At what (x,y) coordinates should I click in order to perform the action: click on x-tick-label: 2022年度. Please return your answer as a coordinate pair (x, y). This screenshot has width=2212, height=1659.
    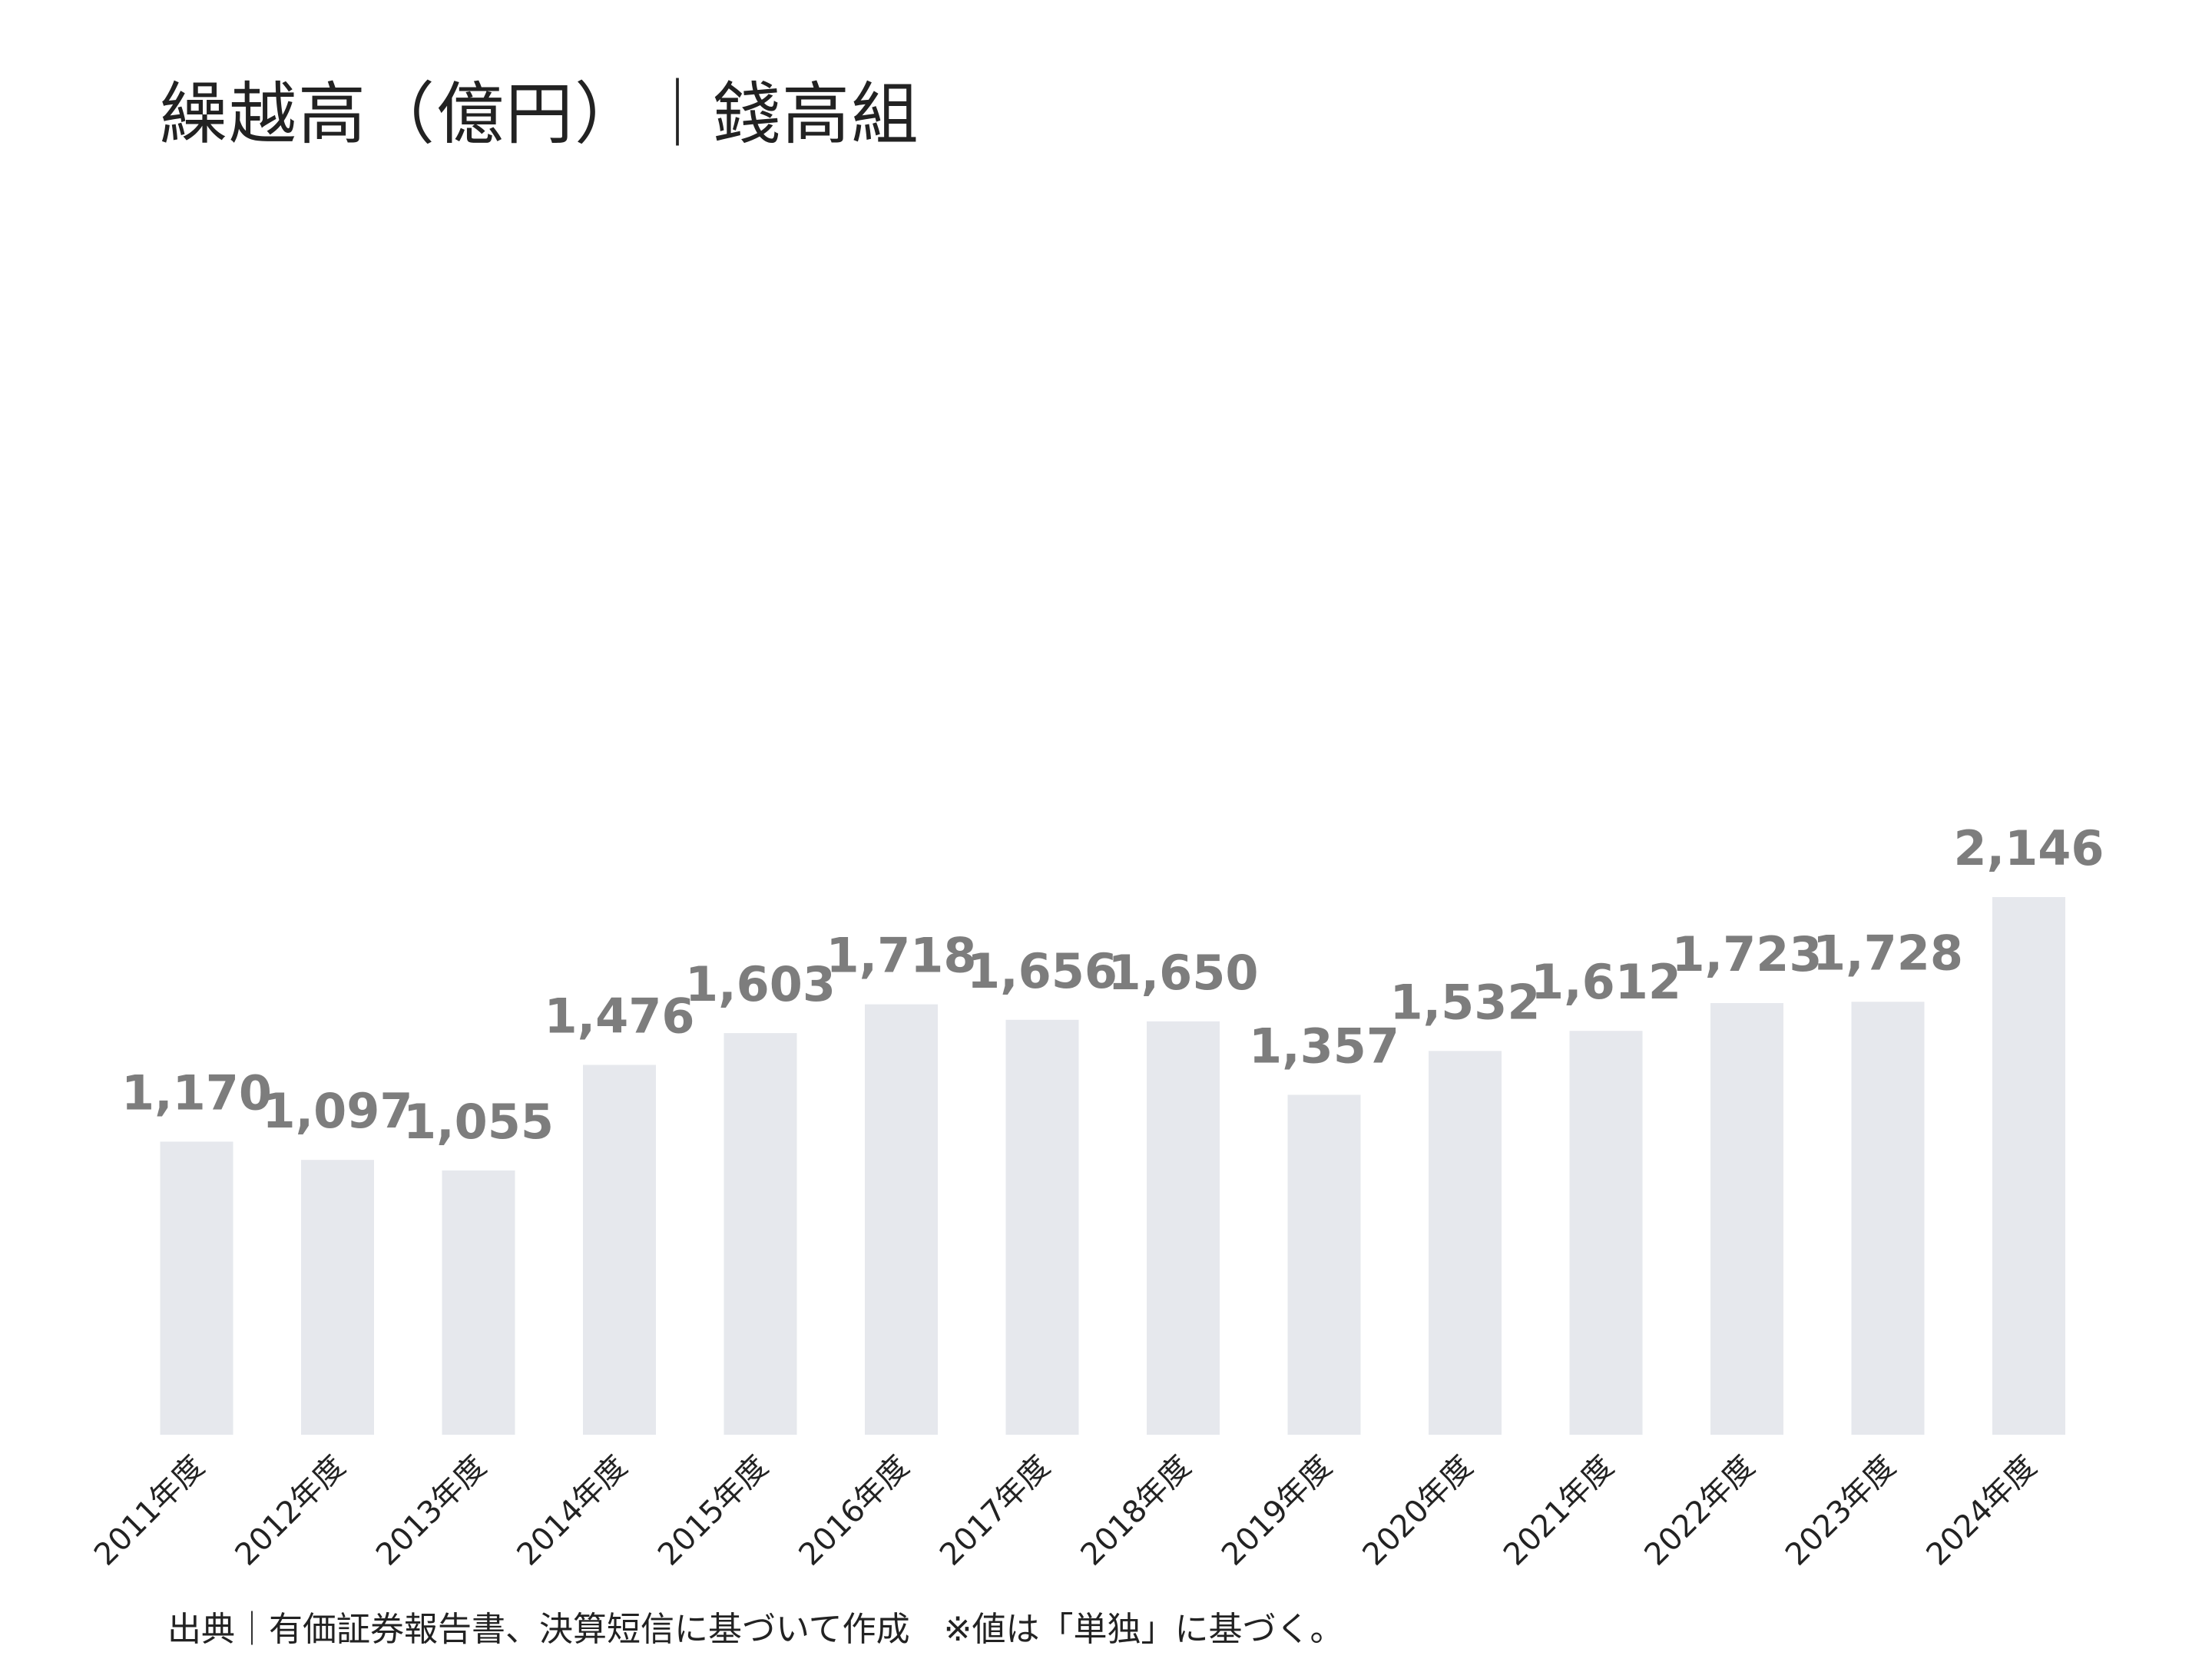
    Looking at the image, I should click on (1699, 1511).